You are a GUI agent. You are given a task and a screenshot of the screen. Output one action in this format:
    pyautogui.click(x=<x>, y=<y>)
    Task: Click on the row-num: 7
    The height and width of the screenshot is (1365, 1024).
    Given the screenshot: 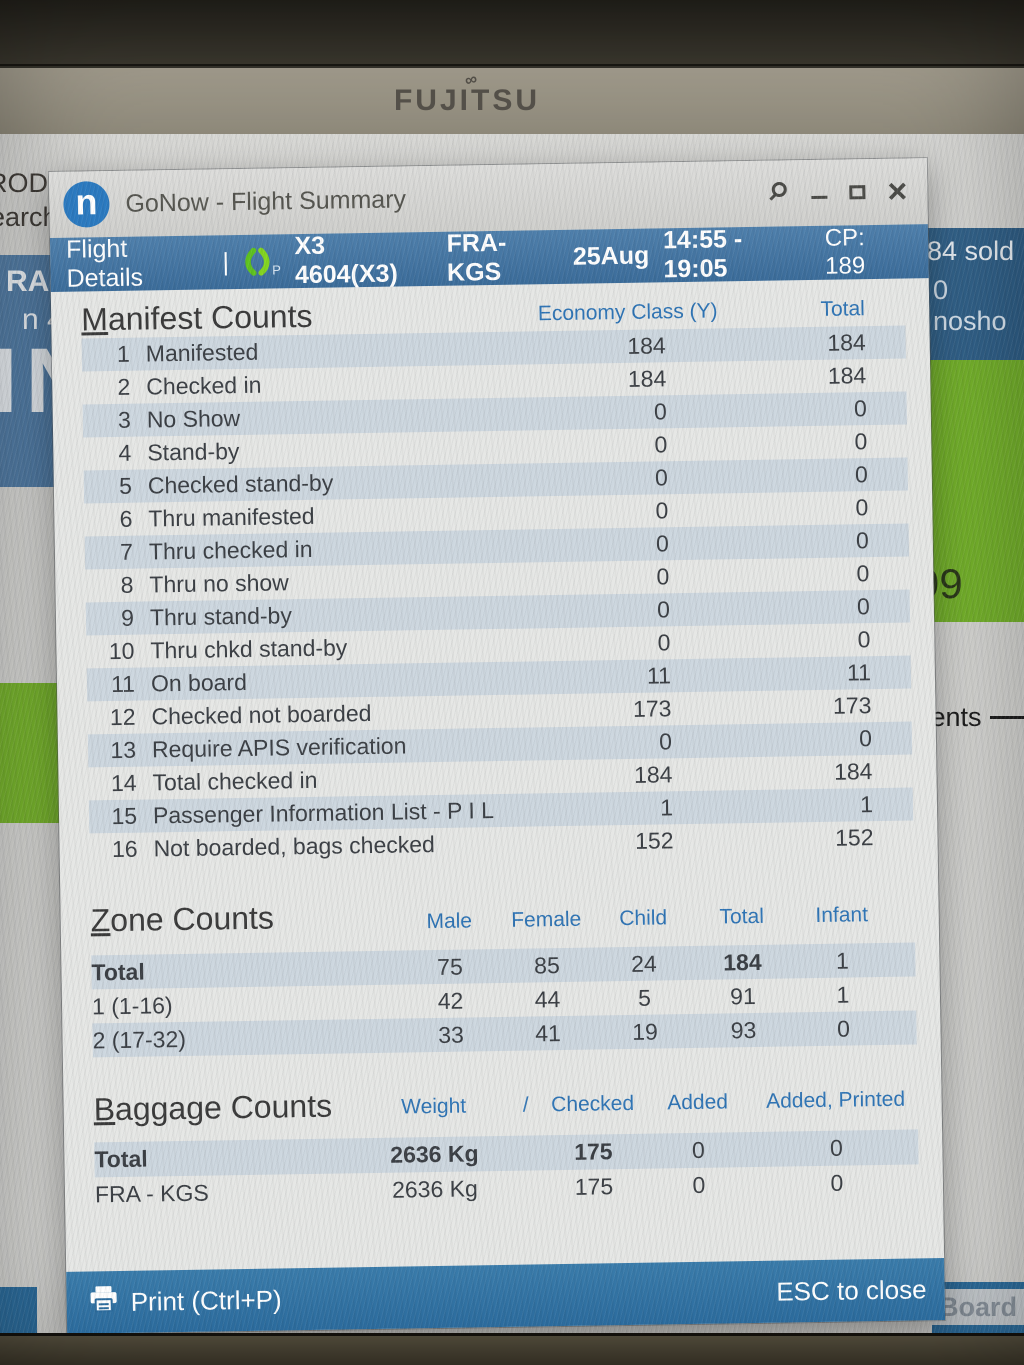 What is the action you would take?
    pyautogui.click(x=126, y=551)
    